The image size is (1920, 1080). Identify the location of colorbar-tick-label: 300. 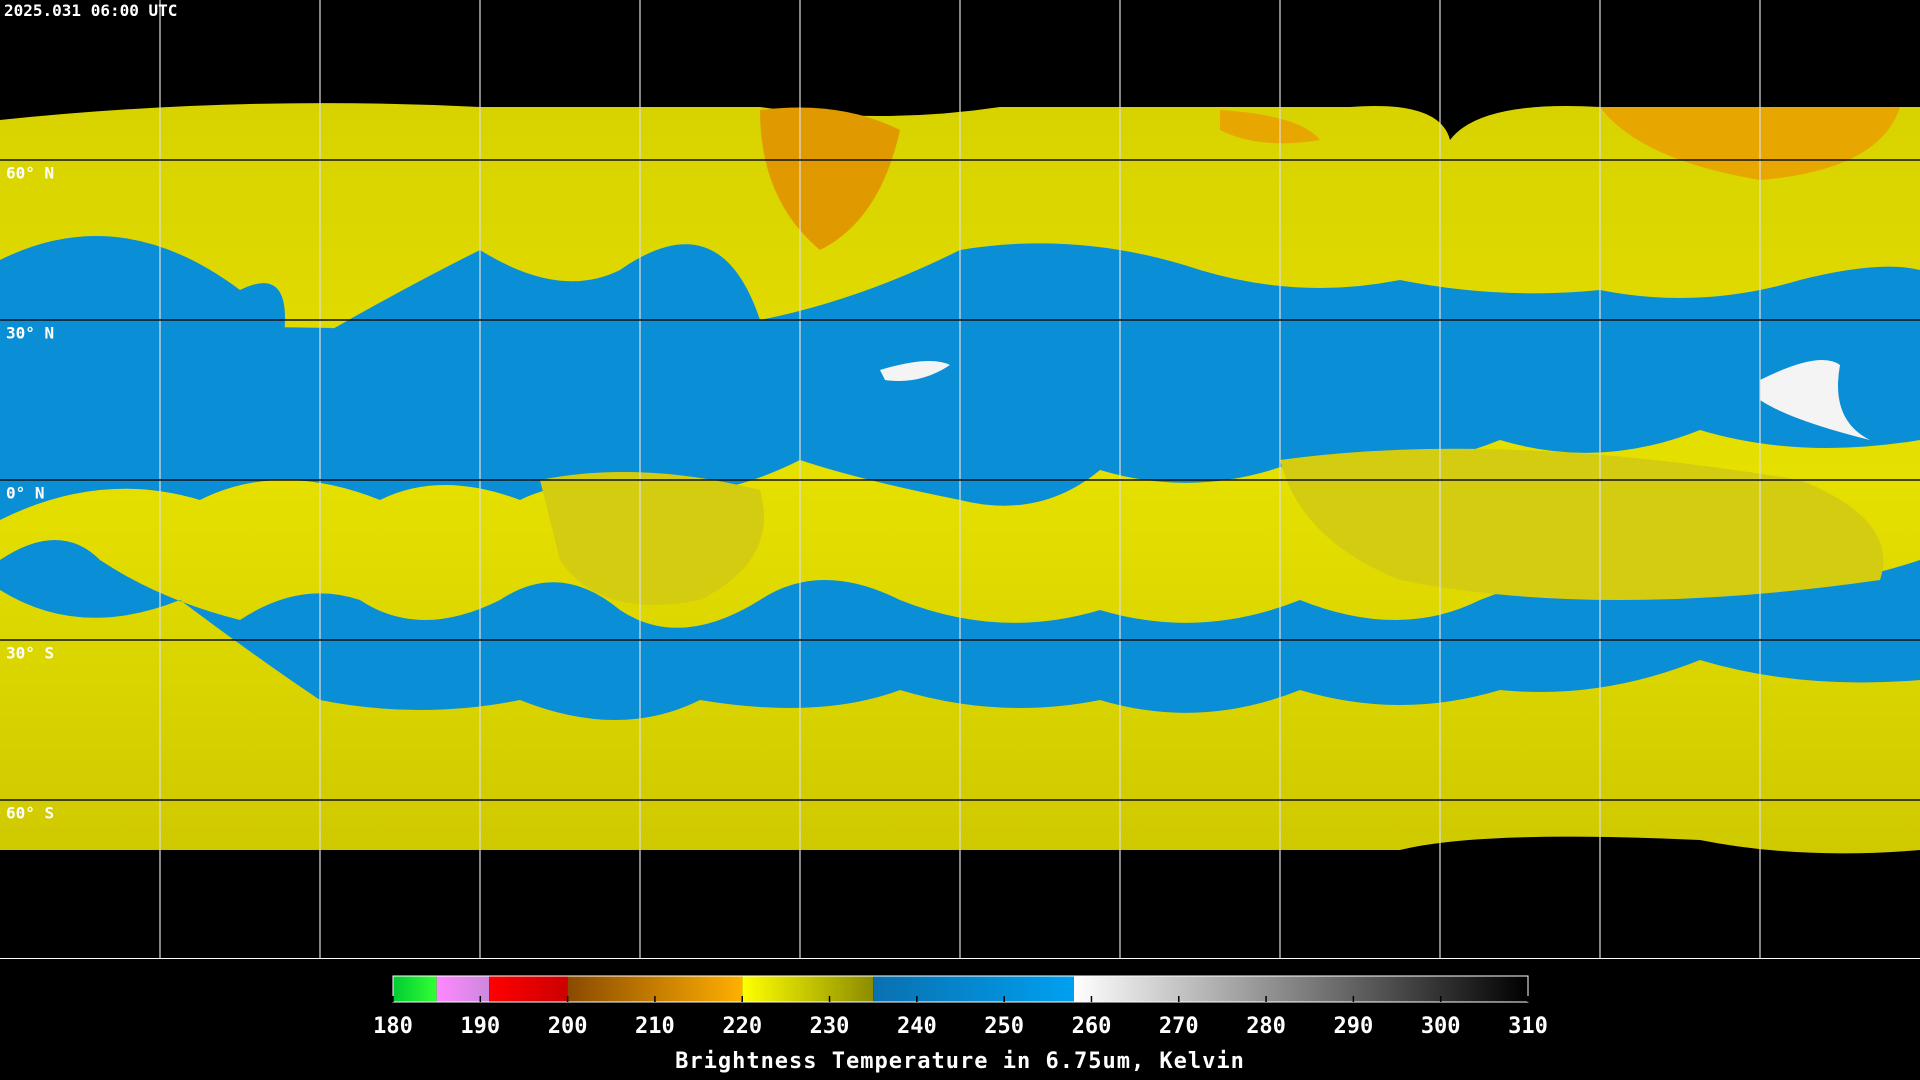
(1441, 1026).